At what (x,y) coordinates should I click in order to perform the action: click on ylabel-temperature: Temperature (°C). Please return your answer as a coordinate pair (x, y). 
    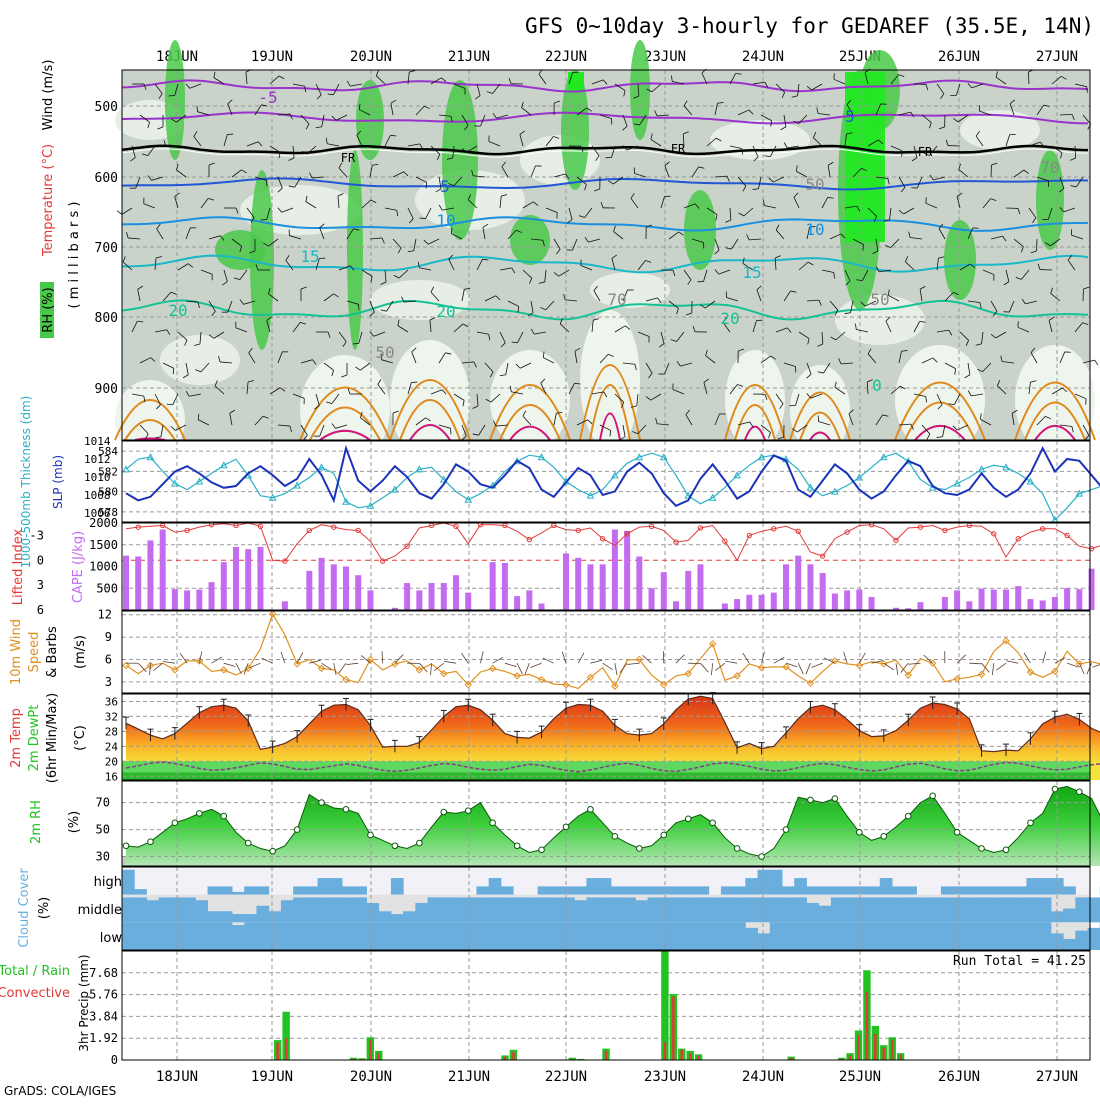
    Looking at the image, I should click on (48, 200).